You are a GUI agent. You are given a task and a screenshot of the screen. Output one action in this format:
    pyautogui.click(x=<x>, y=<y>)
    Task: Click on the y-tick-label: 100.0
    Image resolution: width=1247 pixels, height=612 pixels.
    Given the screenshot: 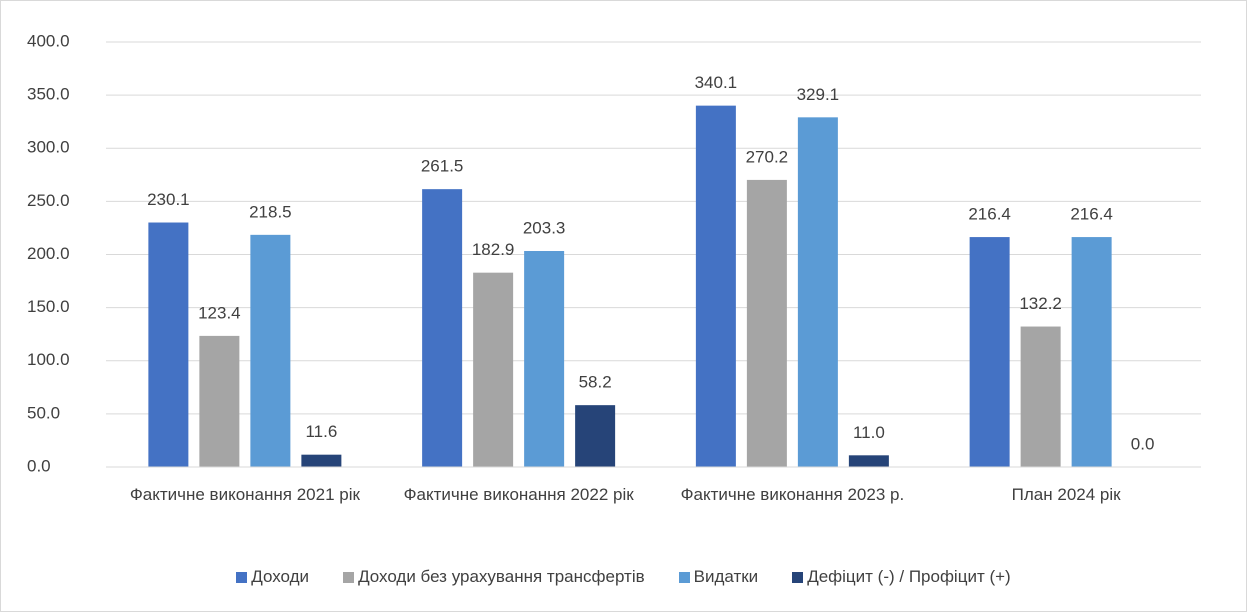 What is the action you would take?
    pyautogui.click(x=48, y=359)
    